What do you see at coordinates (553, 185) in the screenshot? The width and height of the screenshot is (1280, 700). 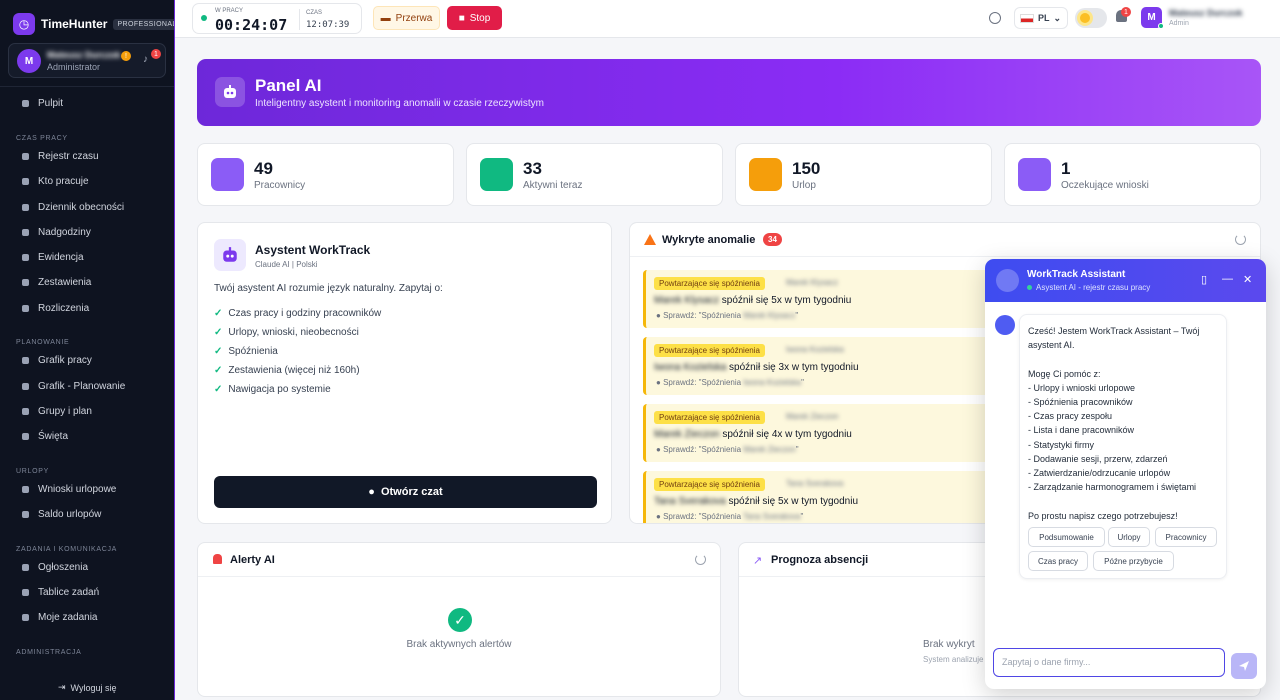 I see `stat-label: Aktywni teraz` at bounding box center [553, 185].